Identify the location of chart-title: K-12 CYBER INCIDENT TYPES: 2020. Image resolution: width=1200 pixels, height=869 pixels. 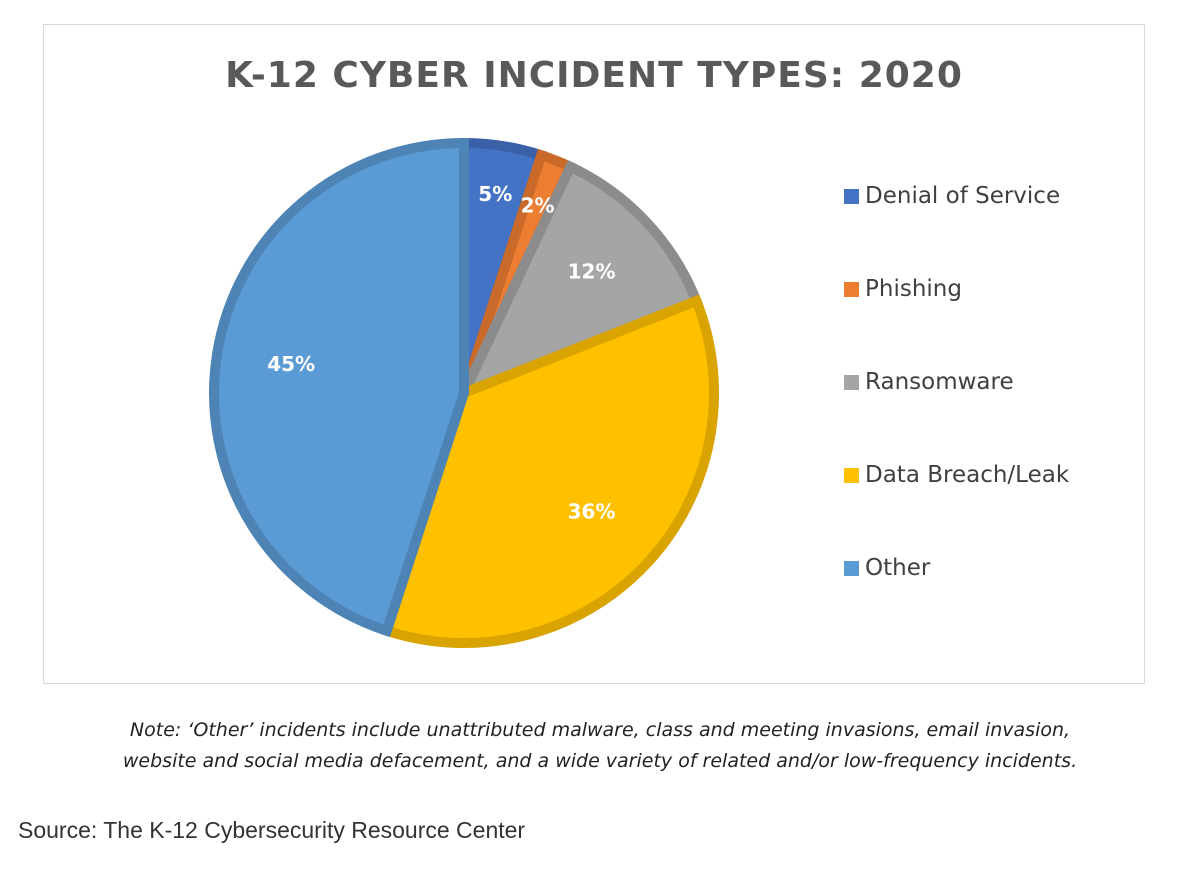
(594, 75).